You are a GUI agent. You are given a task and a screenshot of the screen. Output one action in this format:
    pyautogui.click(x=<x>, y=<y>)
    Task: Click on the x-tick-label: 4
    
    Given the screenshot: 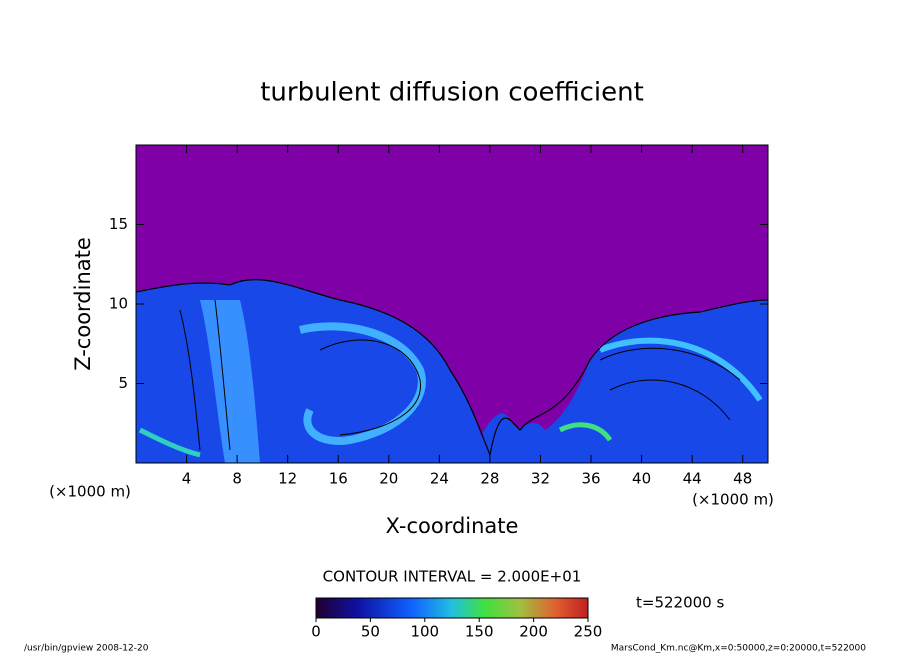 What is the action you would take?
    pyautogui.click(x=187, y=479)
    